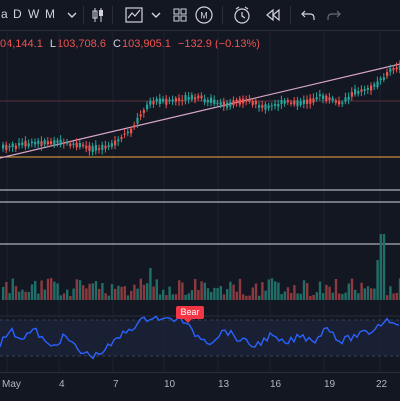 The height and width of the screenshot is (401, 400). I want to click on time-label: 4, so click(62, 384).